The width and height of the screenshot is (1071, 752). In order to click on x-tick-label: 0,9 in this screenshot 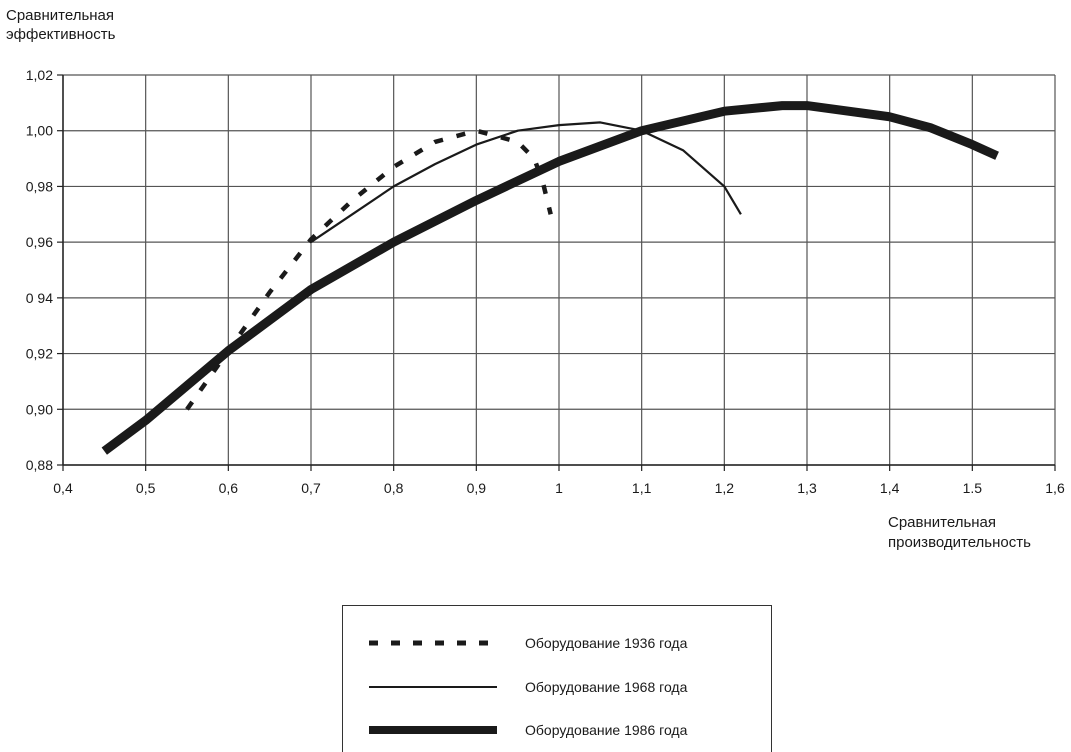, I will do `click(477, 488)`.